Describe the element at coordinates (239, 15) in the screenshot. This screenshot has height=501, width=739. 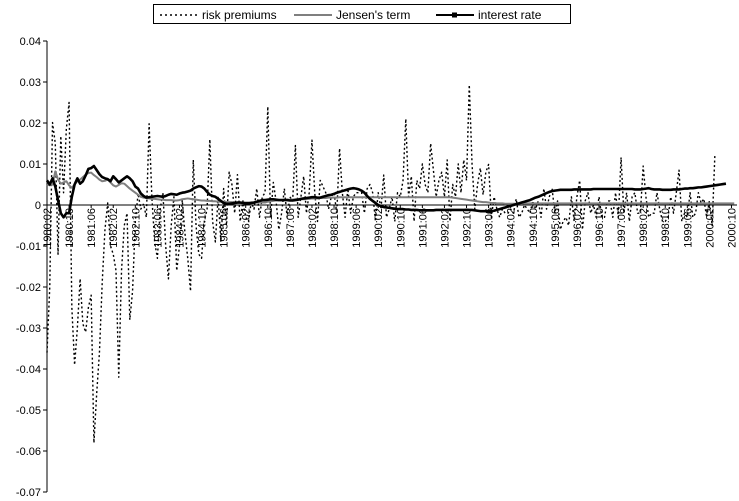
I see `legend-label: risk premiums` at that location.